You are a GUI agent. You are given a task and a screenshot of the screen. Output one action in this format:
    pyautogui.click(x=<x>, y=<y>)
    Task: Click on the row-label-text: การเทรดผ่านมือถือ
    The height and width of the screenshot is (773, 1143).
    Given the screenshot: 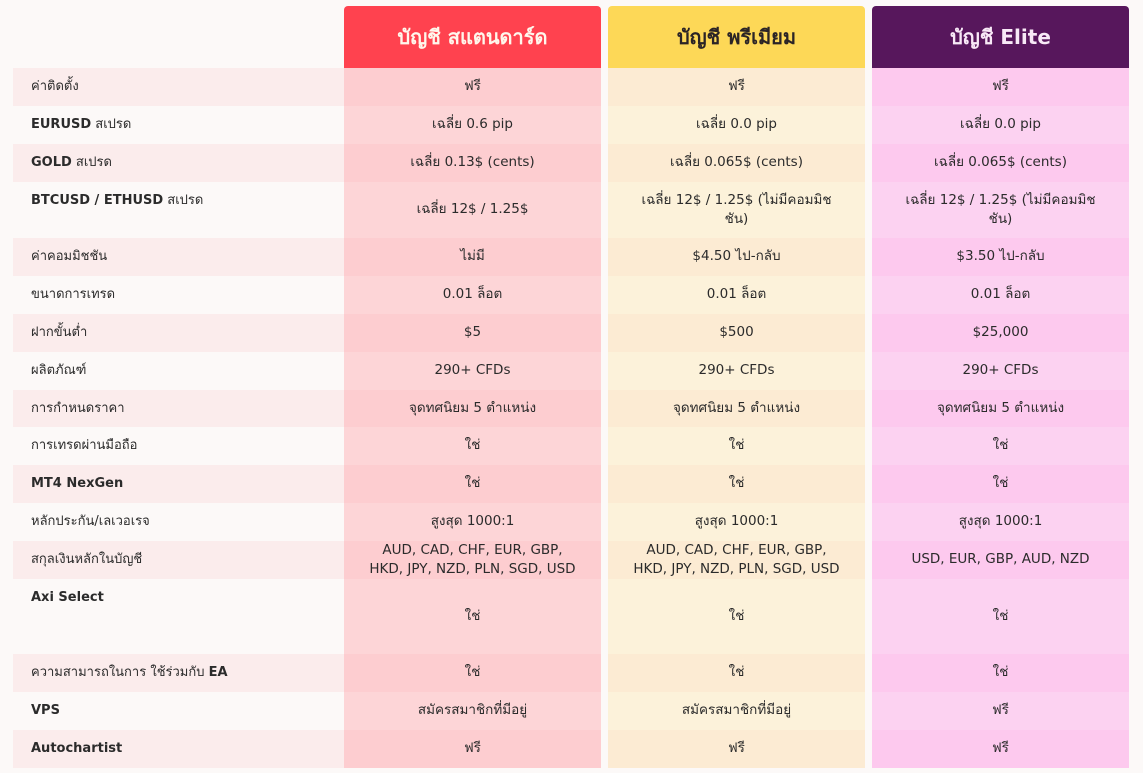 What is the action you would take?
    pyautogui.click(x=84, y=445)
    